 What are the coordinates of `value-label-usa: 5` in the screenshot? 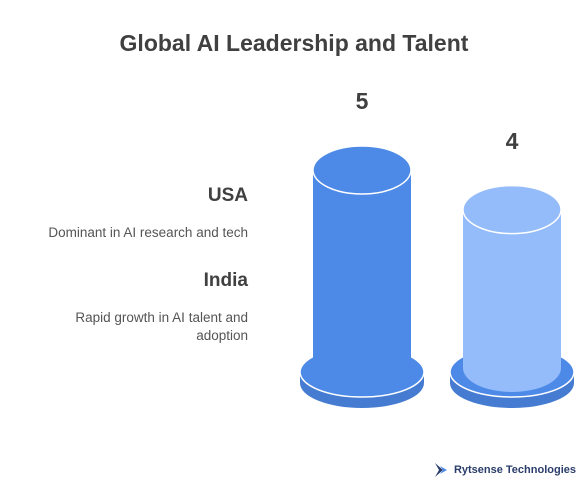 It's located at (362, 101).